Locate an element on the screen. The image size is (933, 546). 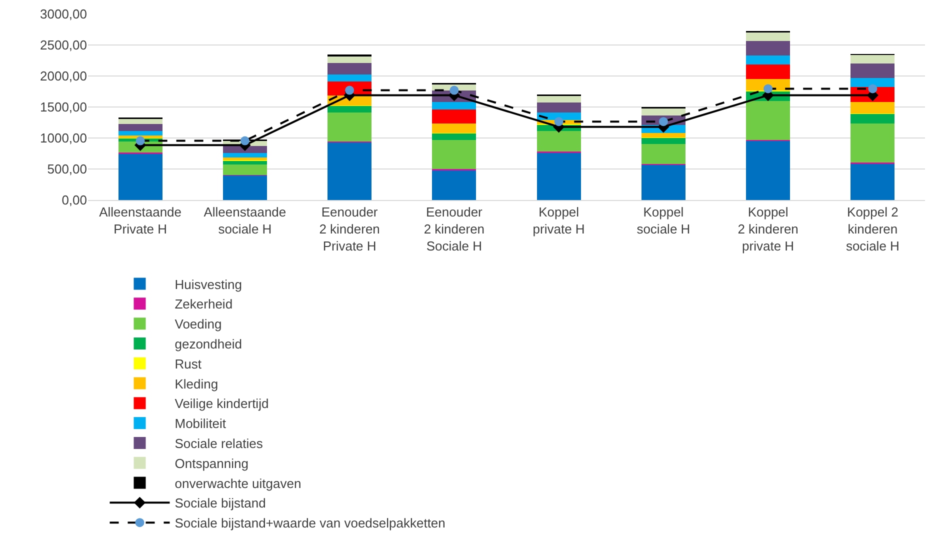
y-tick-label: 1000,00 is located at coordinates (63, 138).